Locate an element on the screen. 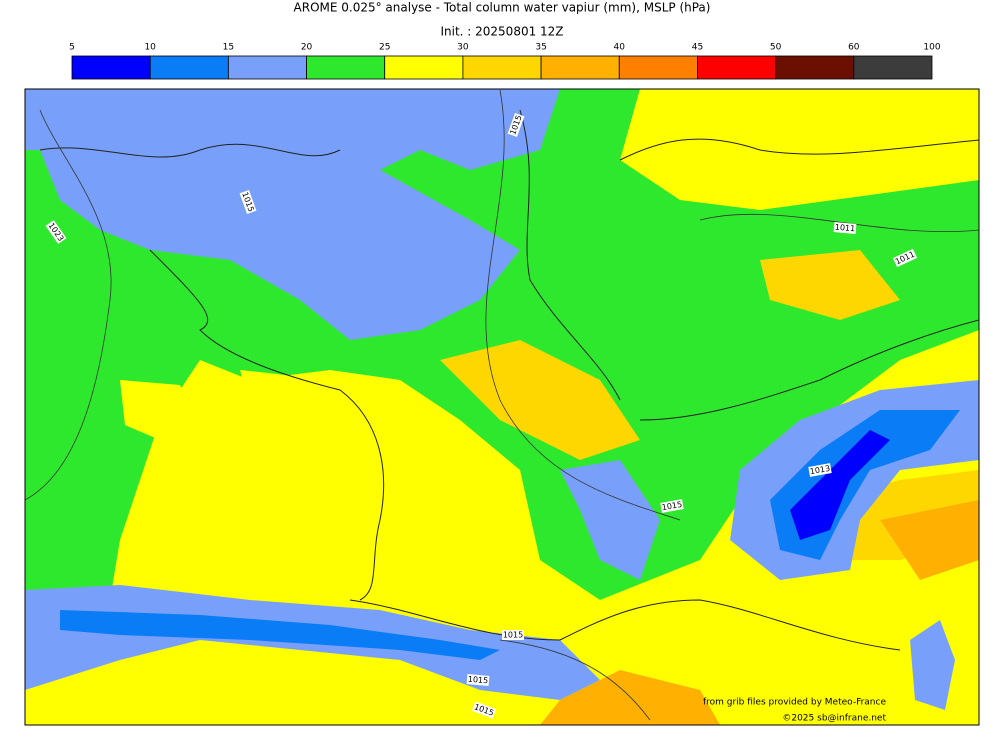  field-orange is located at coordinates (759, 612).